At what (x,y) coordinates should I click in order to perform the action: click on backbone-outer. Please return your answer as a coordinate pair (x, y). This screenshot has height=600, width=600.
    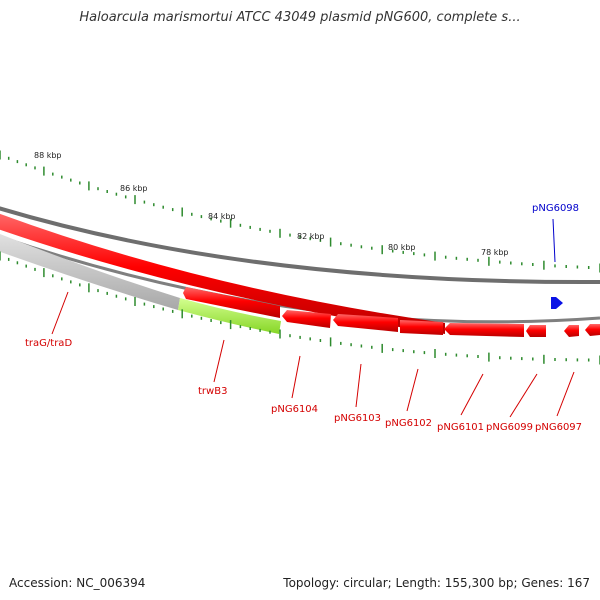
    Looking at the image, I should click on (300, 245).